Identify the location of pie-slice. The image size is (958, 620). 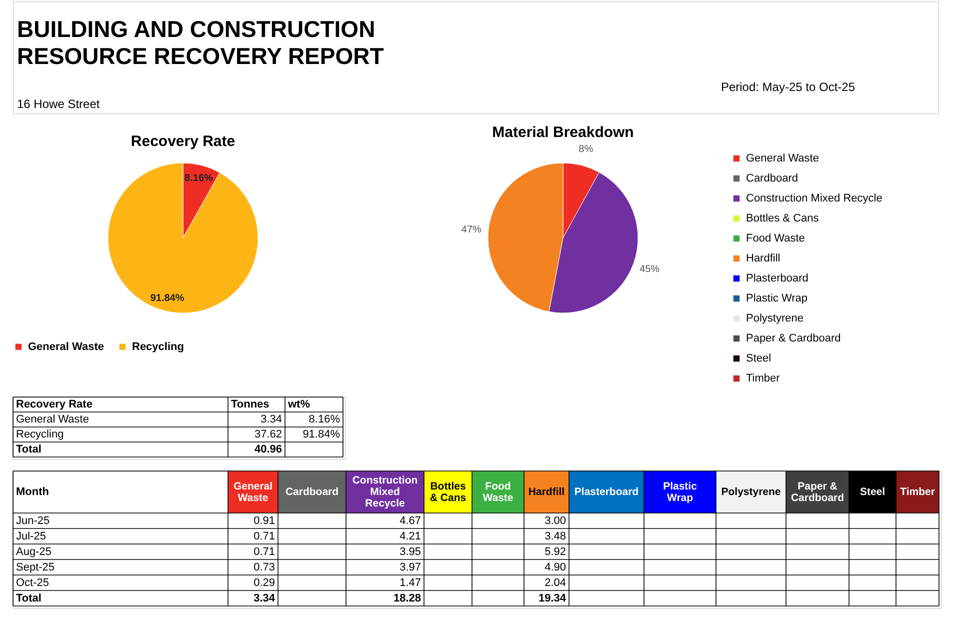
(183, 238).